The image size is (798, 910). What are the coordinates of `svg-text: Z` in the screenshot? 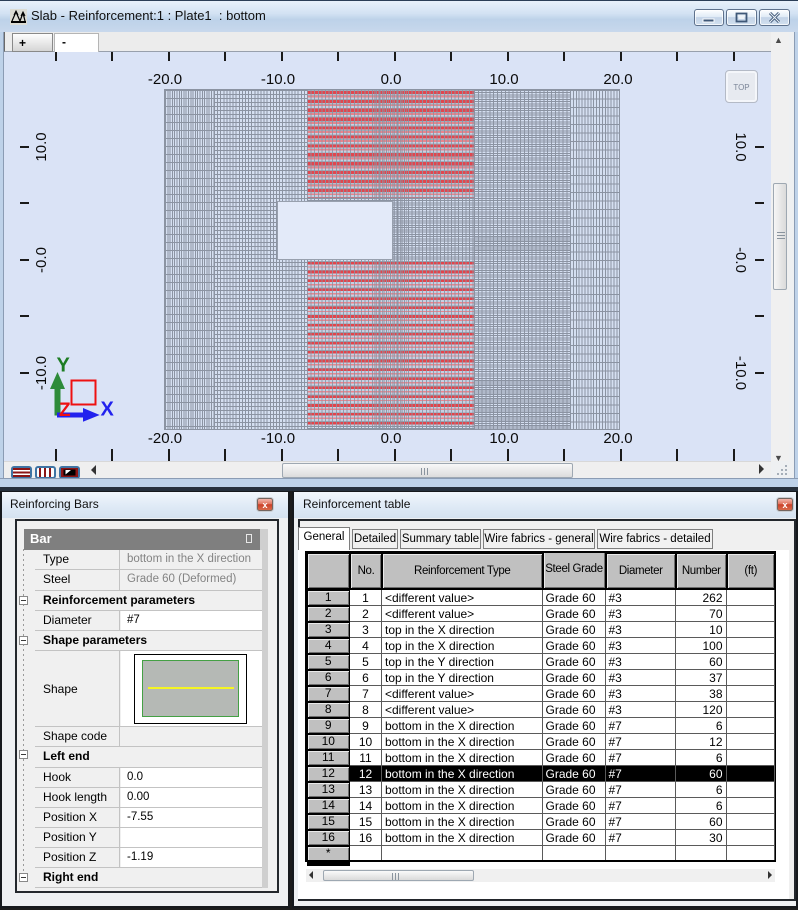 It's located at (65, 410).